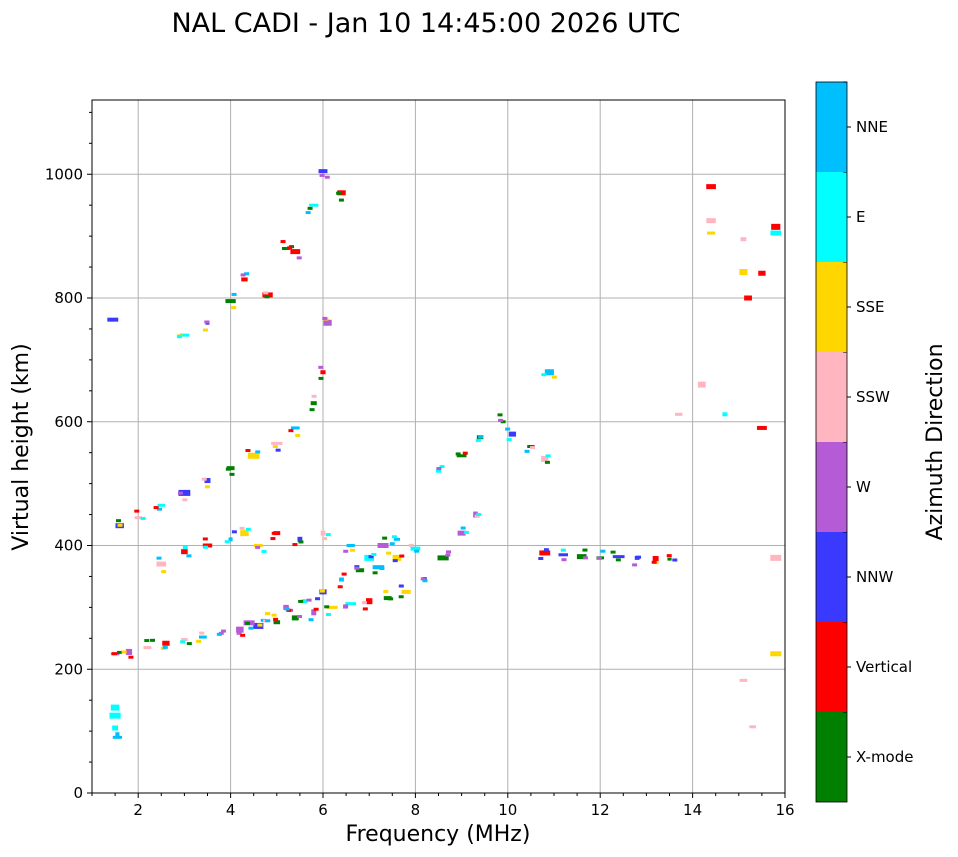 The height and width of the screenshot is (857, 958). Describe the element at coordinates (831, 307) in the screenshot. I see `colorbar-segment` at that location.